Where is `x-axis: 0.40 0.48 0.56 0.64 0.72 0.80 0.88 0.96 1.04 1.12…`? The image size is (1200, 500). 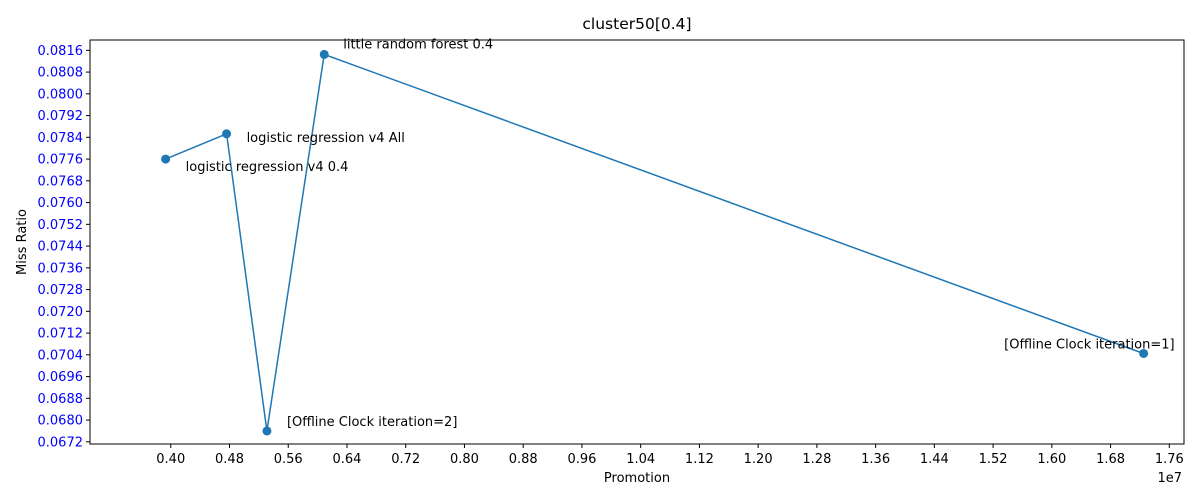
x-axis: 0.40 0.48 0.56 0.64 0.72 0.80 0.88 0.96 1.04 1.12… is located at coordinates (670, 455).